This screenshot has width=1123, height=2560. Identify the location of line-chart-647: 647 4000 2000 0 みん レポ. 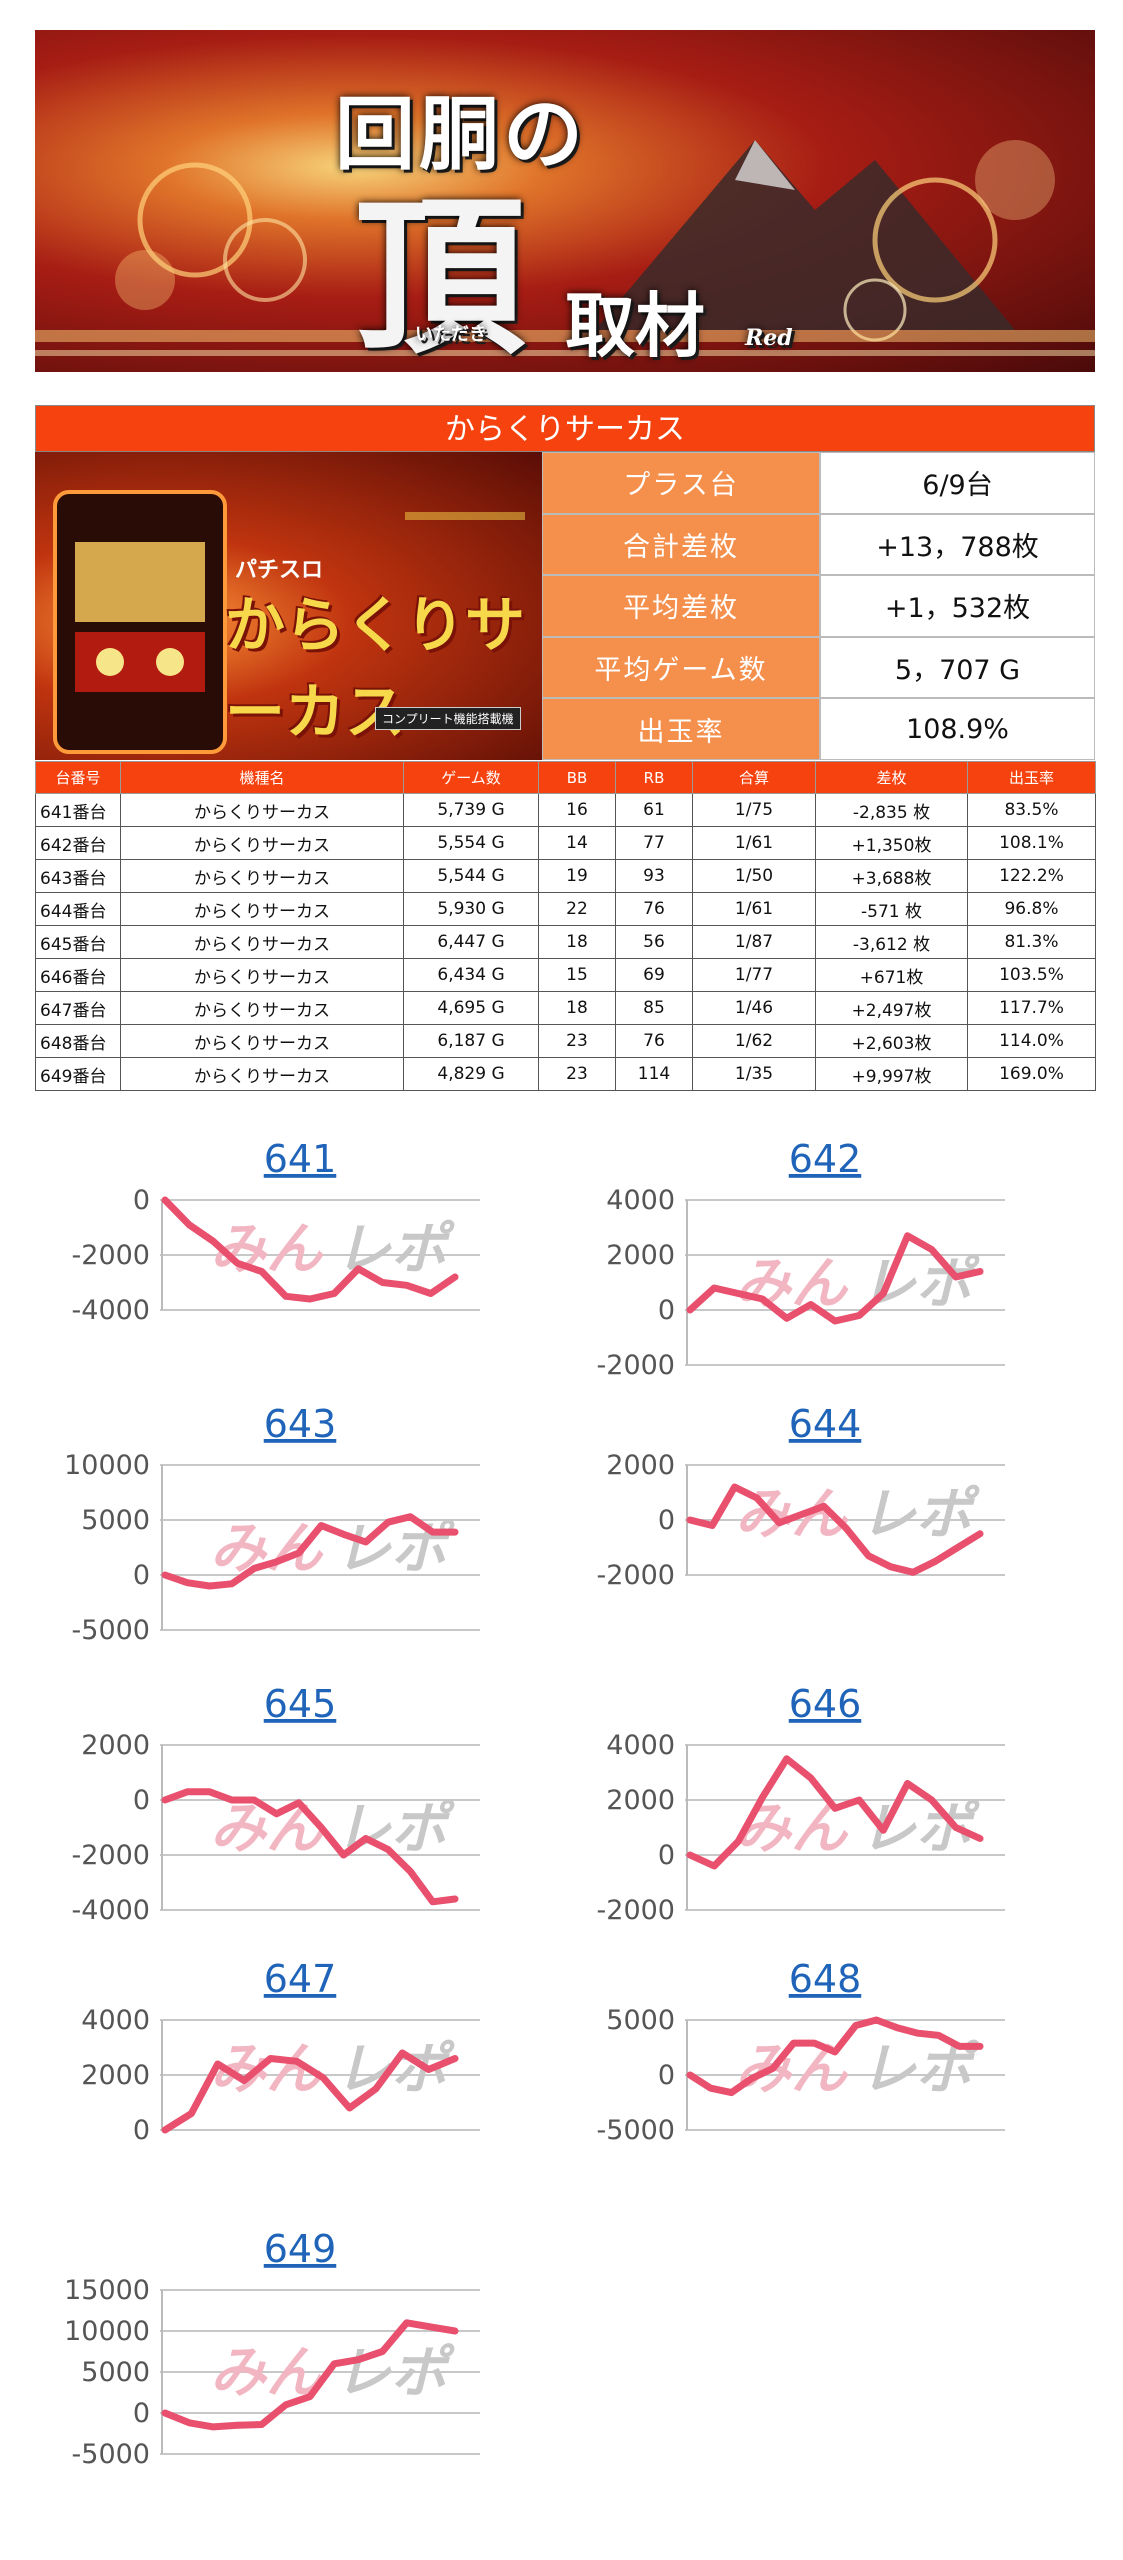
(270, 2052).